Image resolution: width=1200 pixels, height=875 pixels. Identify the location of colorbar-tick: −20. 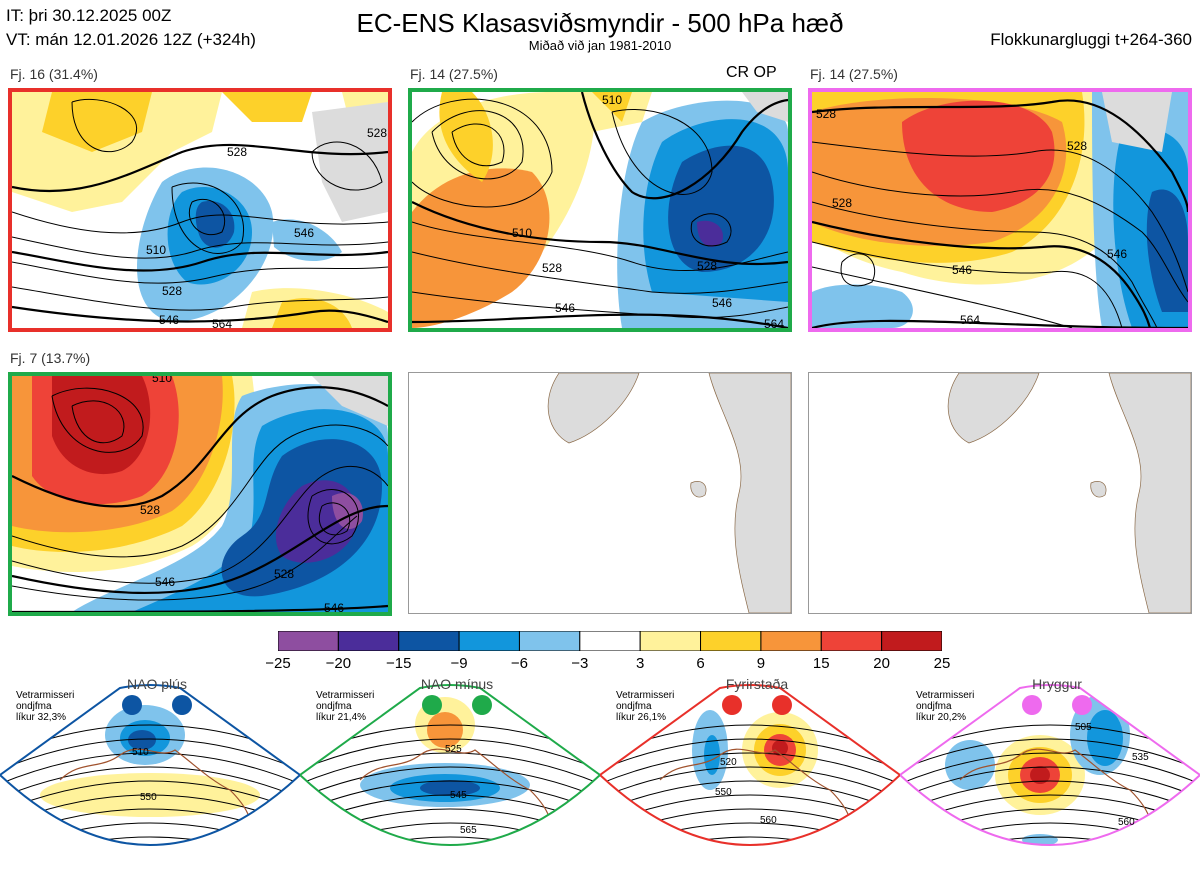
(338, 663).